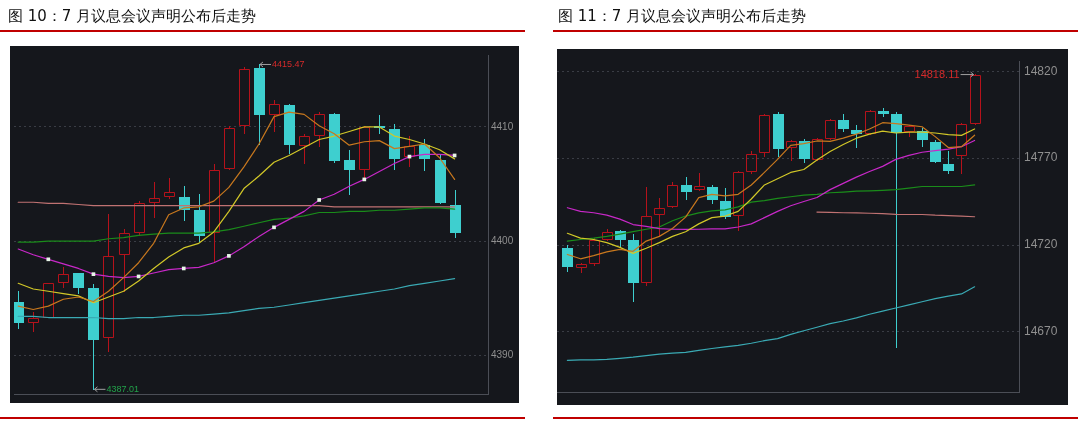 The height and width of the screenshot is (448, 1080). Describe the element at coordinates (682, 16) in the screenshot. I see `chart-title: 图 11：7 月议息会议声明公布后走势` at that location.